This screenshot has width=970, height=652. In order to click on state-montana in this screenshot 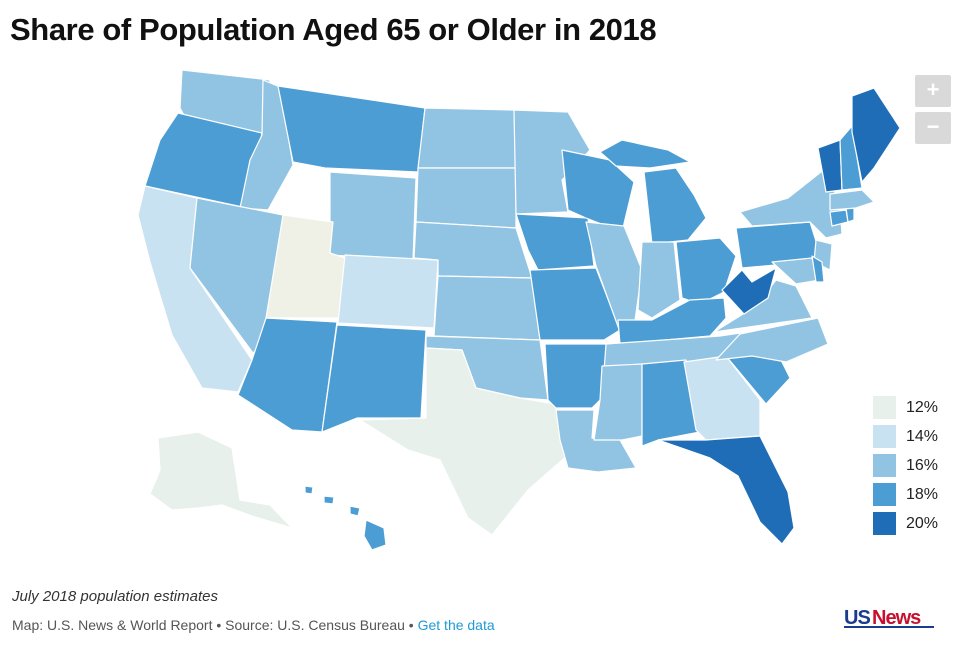, I will do `click(351, 129)`.